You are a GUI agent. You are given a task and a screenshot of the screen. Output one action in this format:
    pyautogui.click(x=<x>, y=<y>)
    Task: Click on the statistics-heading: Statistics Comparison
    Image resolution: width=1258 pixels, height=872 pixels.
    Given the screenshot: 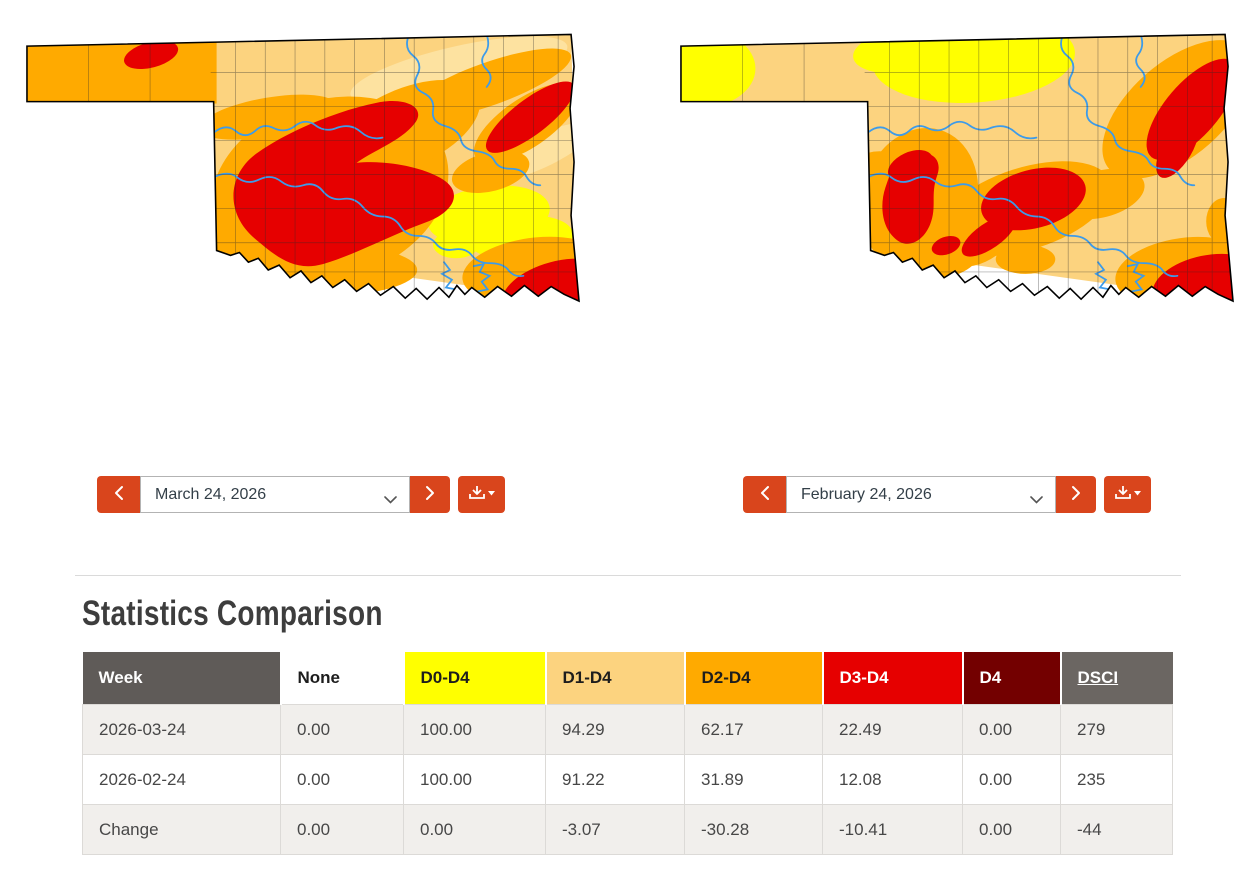 What is the action you would take?
    pyautogui.click(x=232, y=613)
    